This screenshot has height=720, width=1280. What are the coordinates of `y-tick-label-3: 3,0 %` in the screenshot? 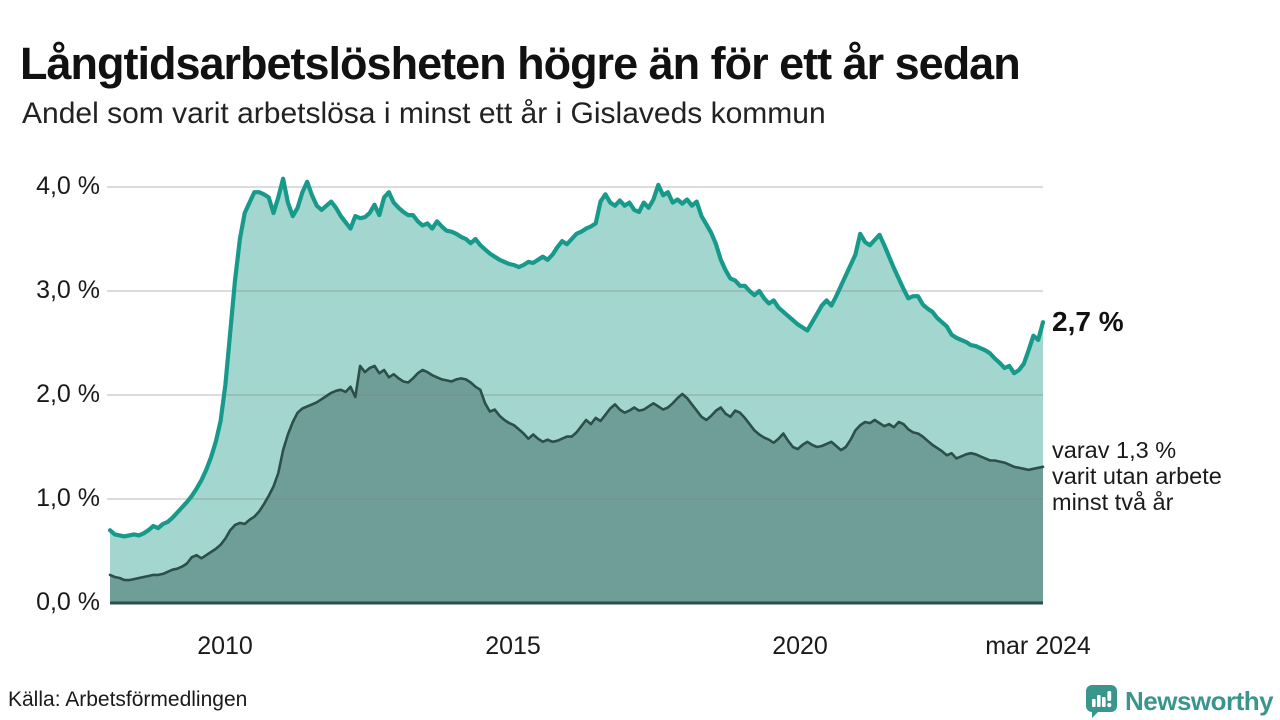 It's located at (68, 290).